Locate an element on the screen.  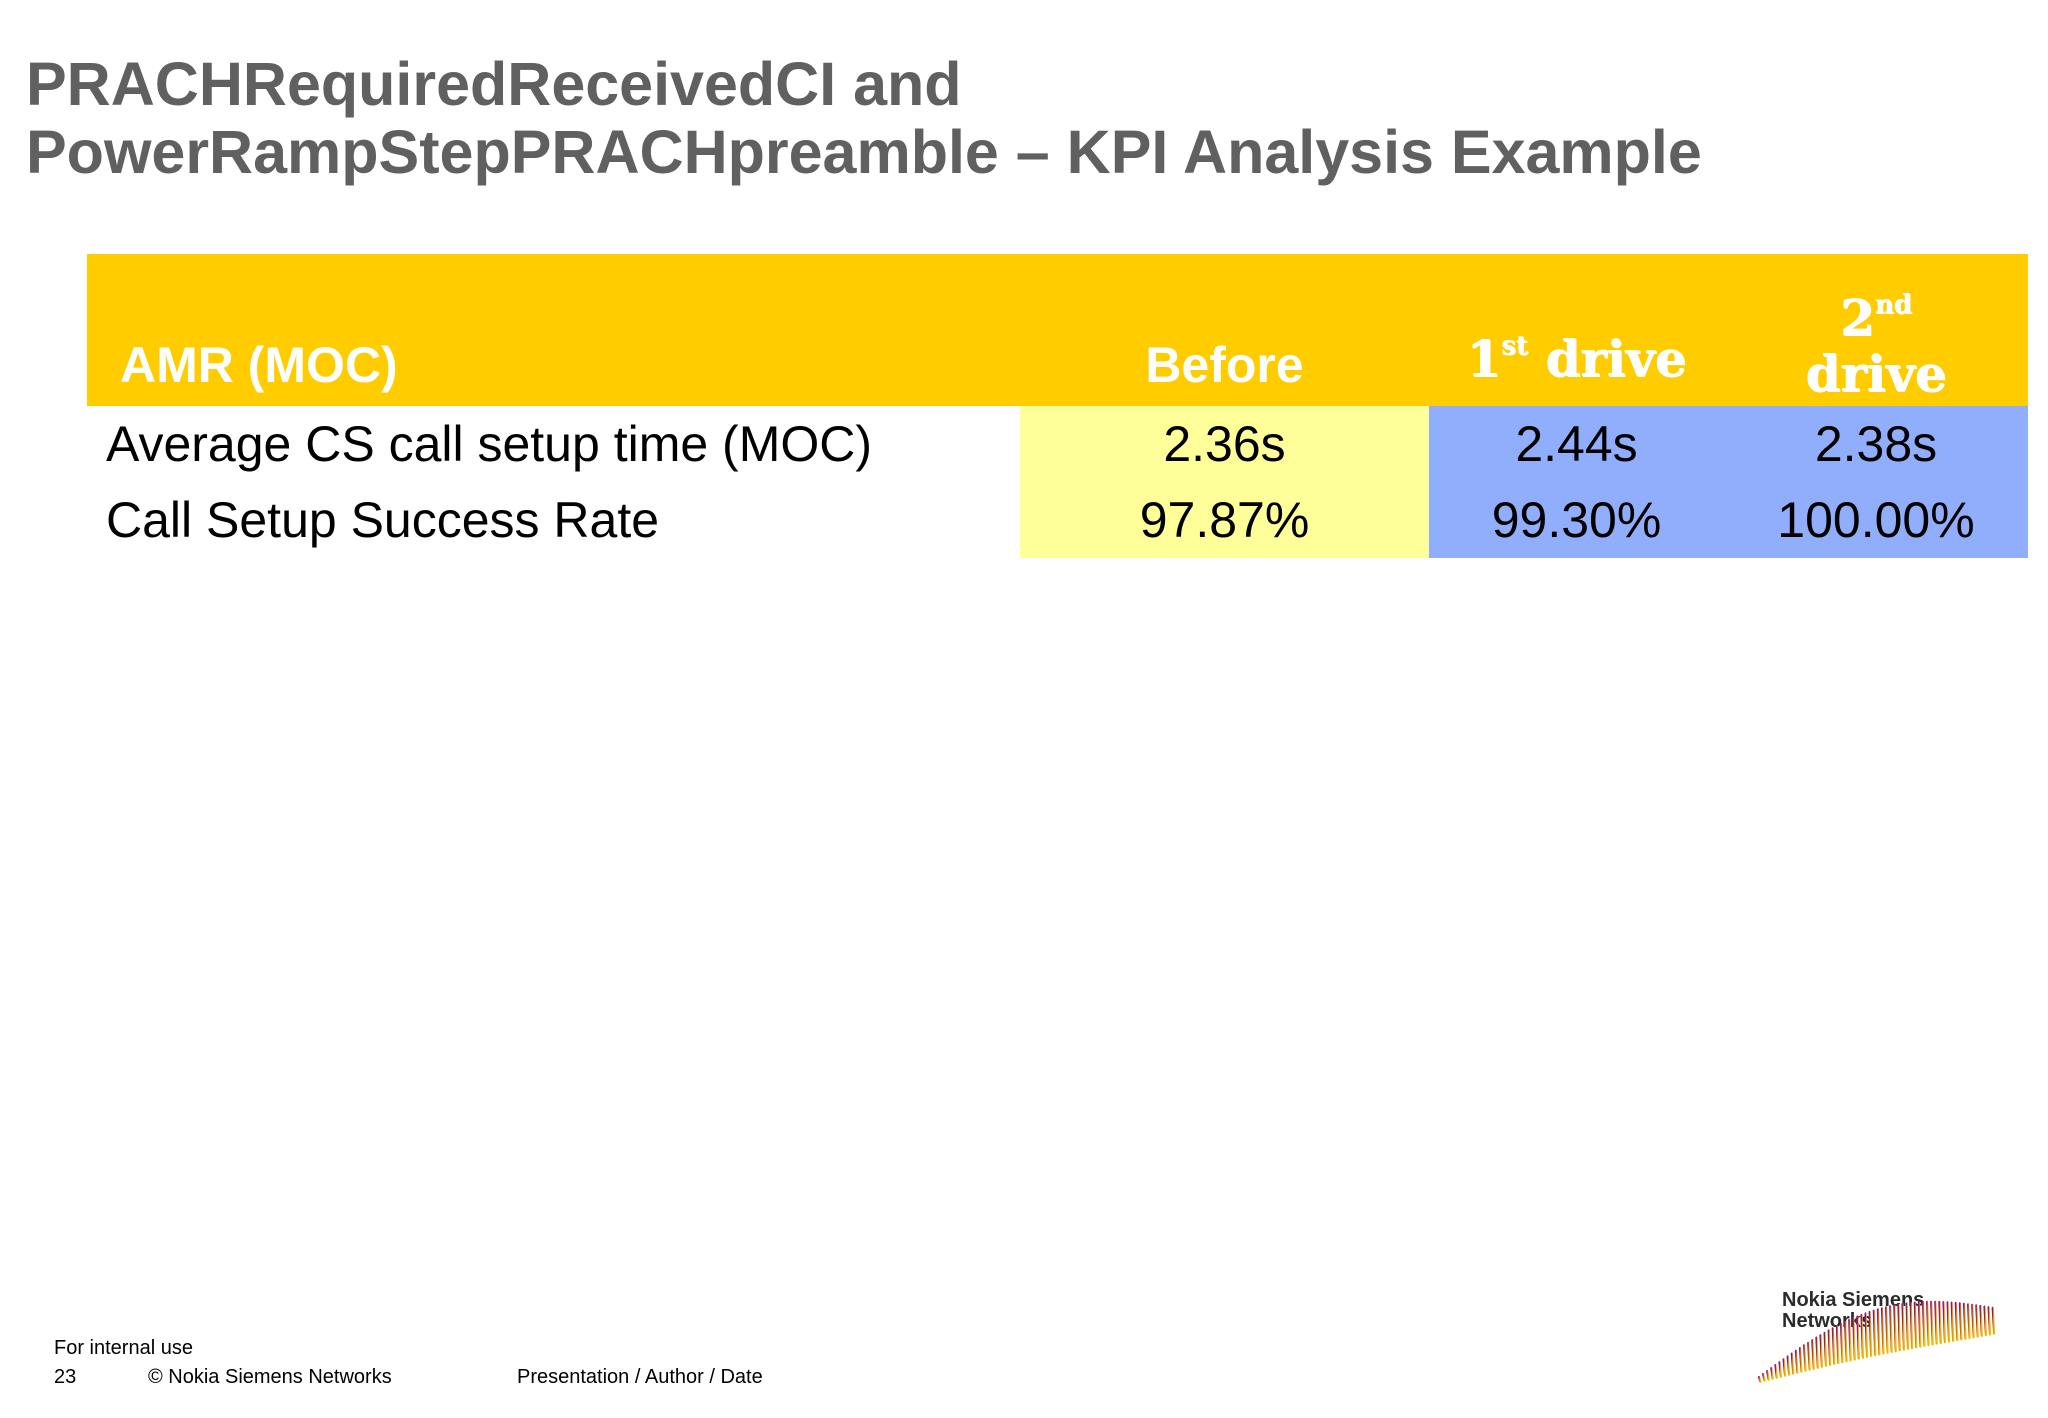
cell-before: 97.87% is located at coordinates (1224, 520).